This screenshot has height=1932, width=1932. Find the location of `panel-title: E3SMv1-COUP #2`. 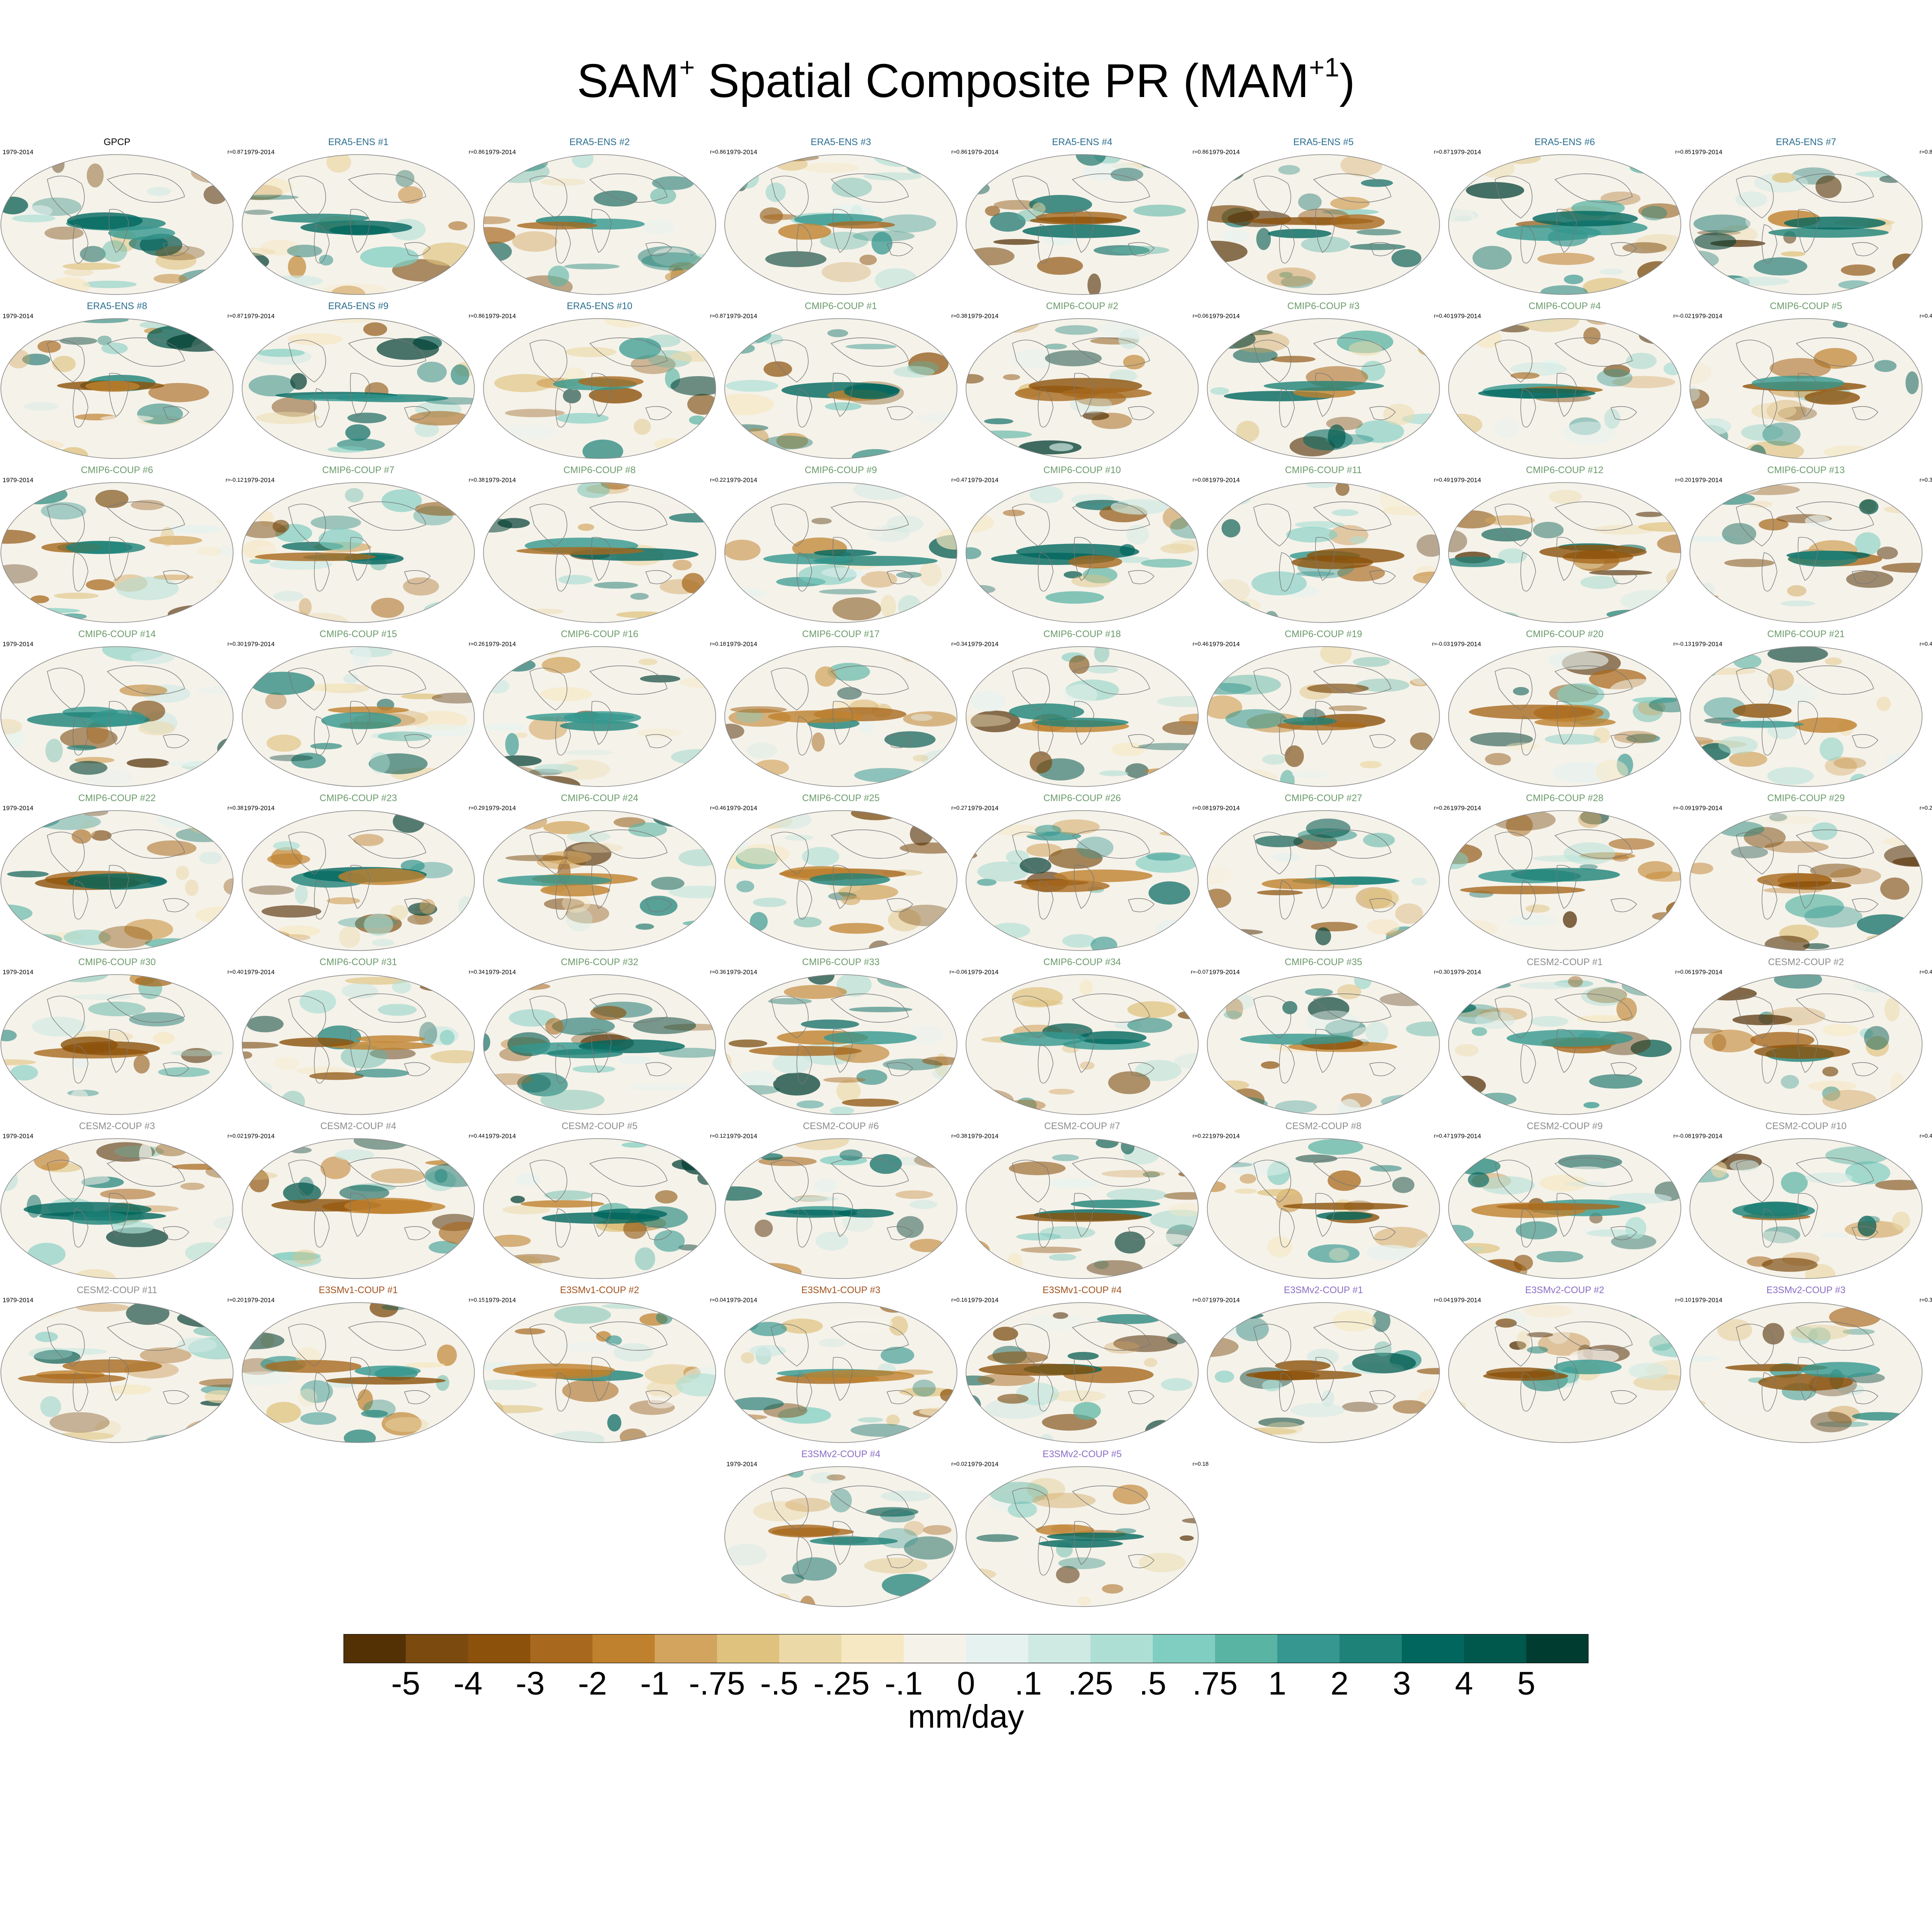

panel-title: E3SMv1-COUP #2 is located at coordinates (599, 1290).